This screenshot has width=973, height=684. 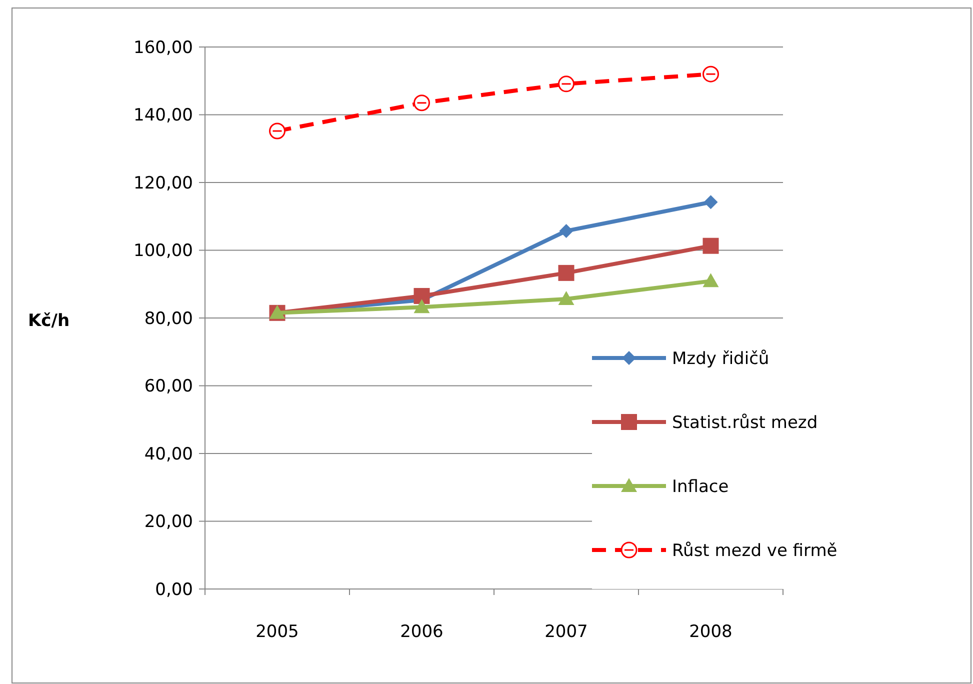 What do you see at coordinates (168, 386) in the screenshot?
I see `y-tick-label: 60,00` at bounding box center [168, 386].